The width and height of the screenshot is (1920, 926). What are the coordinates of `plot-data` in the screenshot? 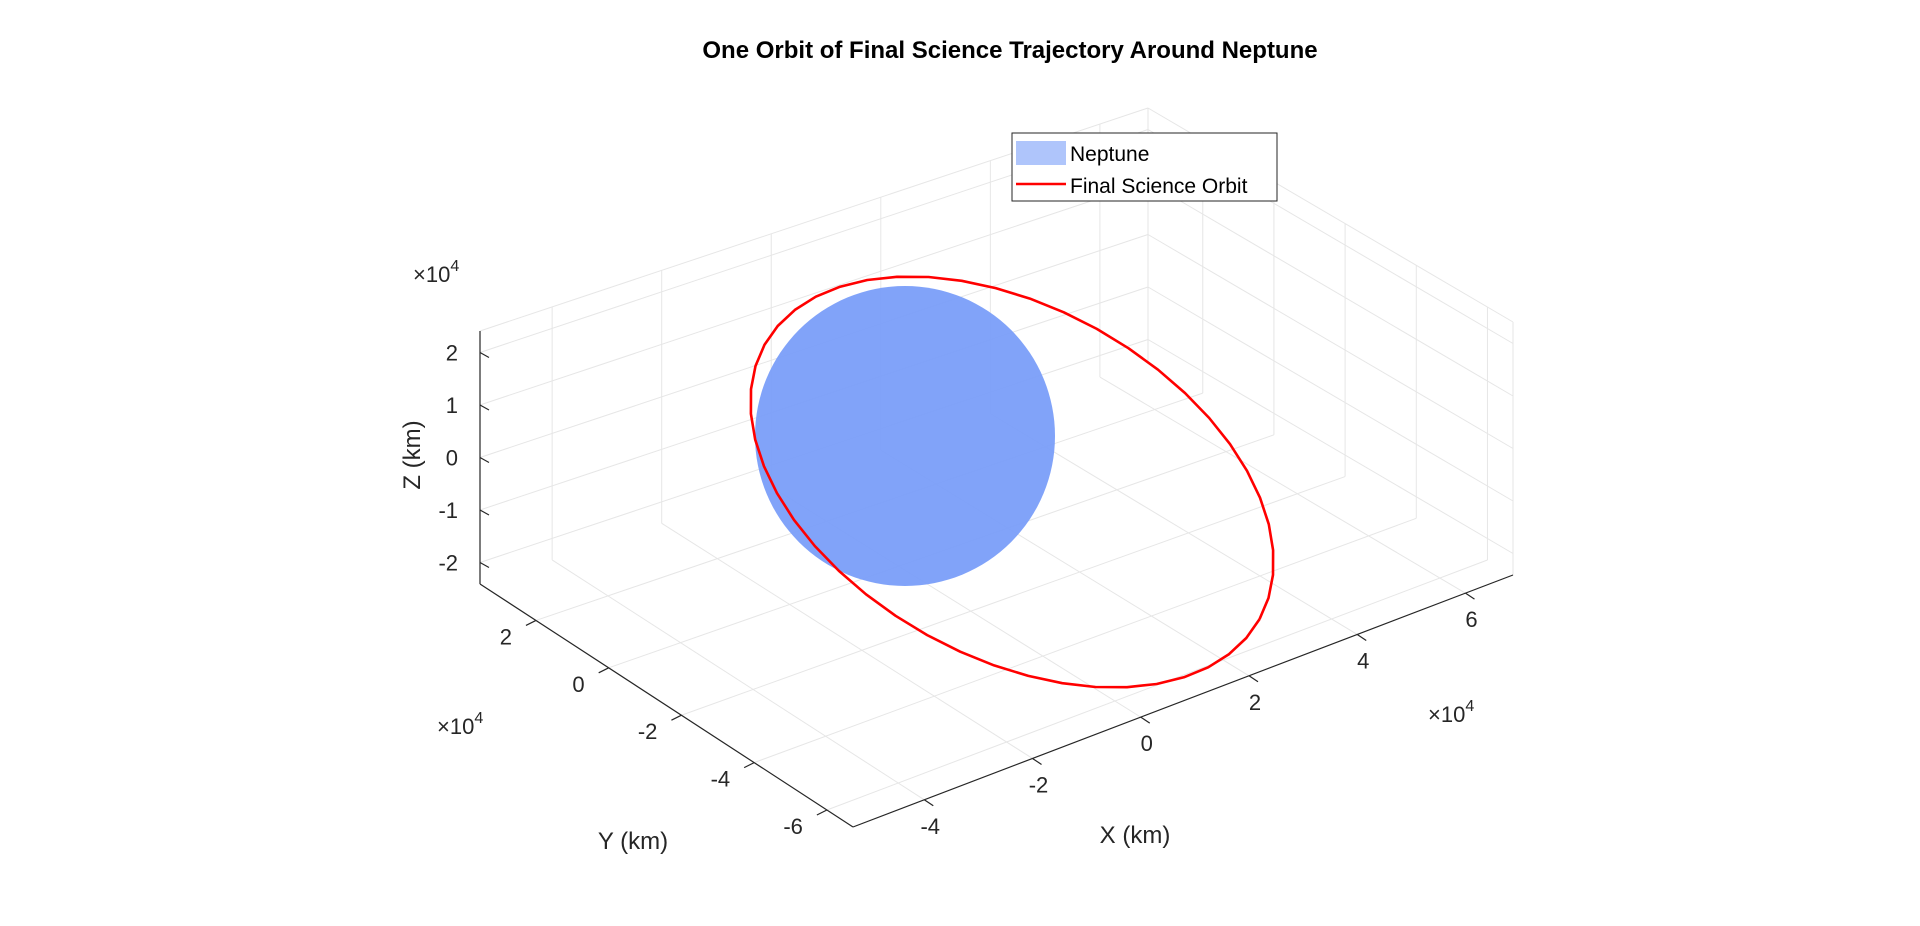 It's located at (1012, 482).